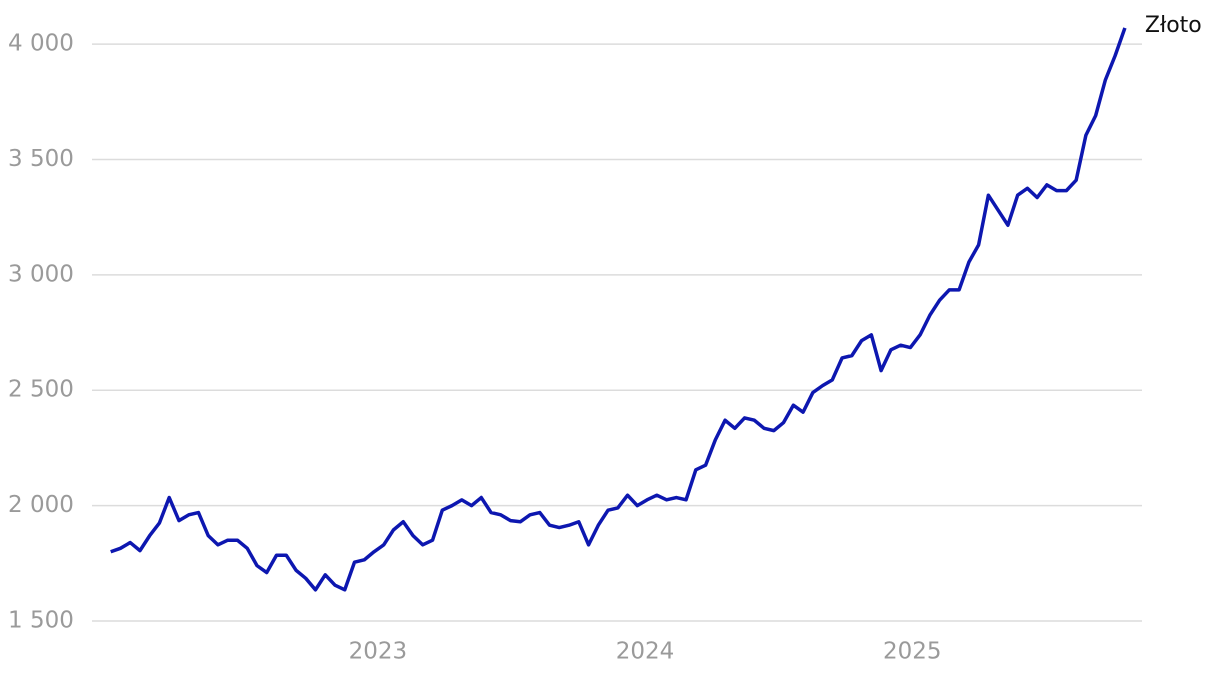 The image size is (1220, 678). I want to click on x-tick-label: 2023, so click(378, 652).